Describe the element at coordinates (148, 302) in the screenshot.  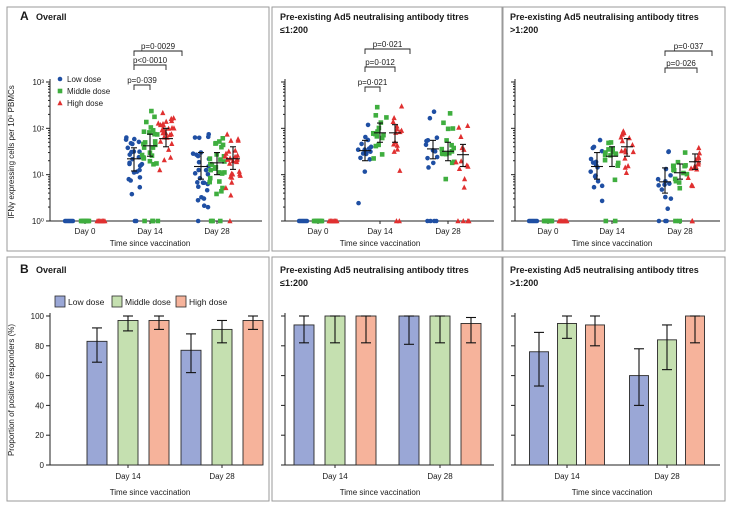
I see `legend-label: Middle dose` at that location.